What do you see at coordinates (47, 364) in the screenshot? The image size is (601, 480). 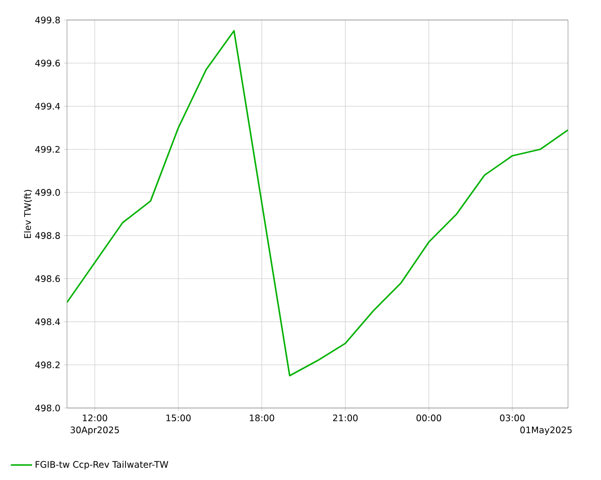 I see `y-tick-label: 498.2` at bounding box center [47, 364].